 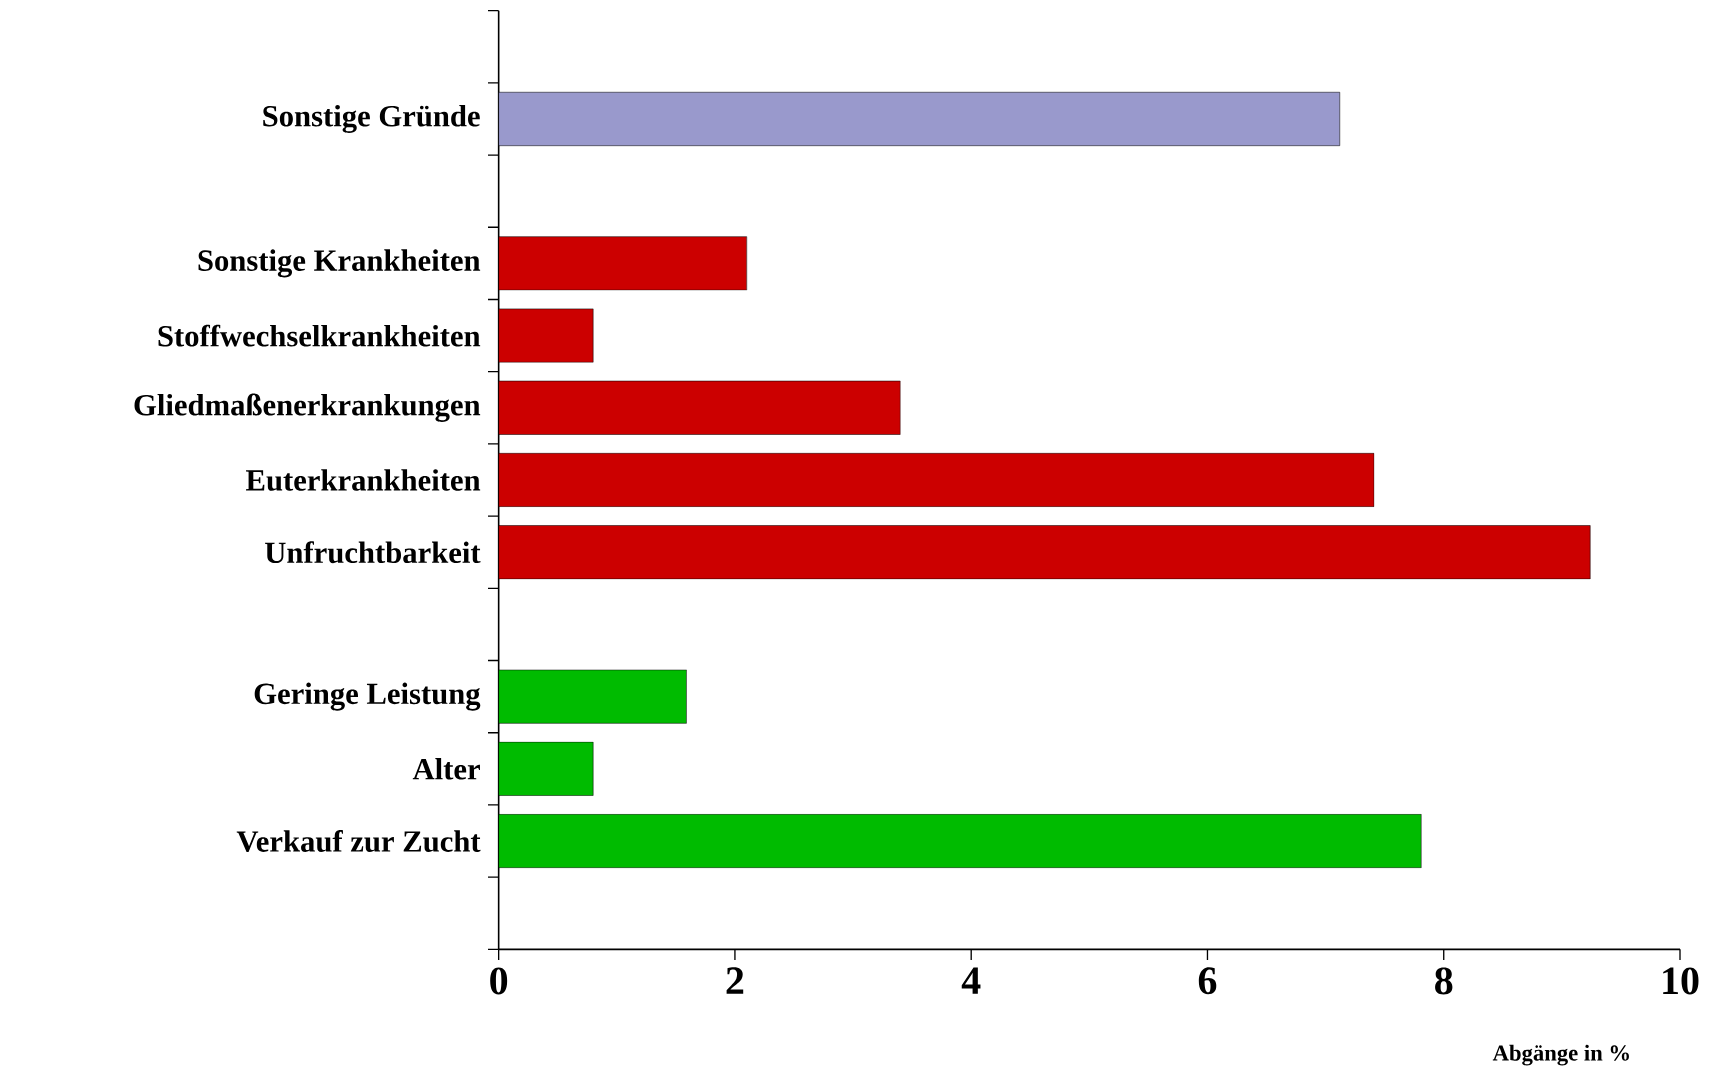 What do you see at coordinates (1444, 981) in the screenshot?
I see `x-tick-label: 8` at bounding box center [1444, 981].